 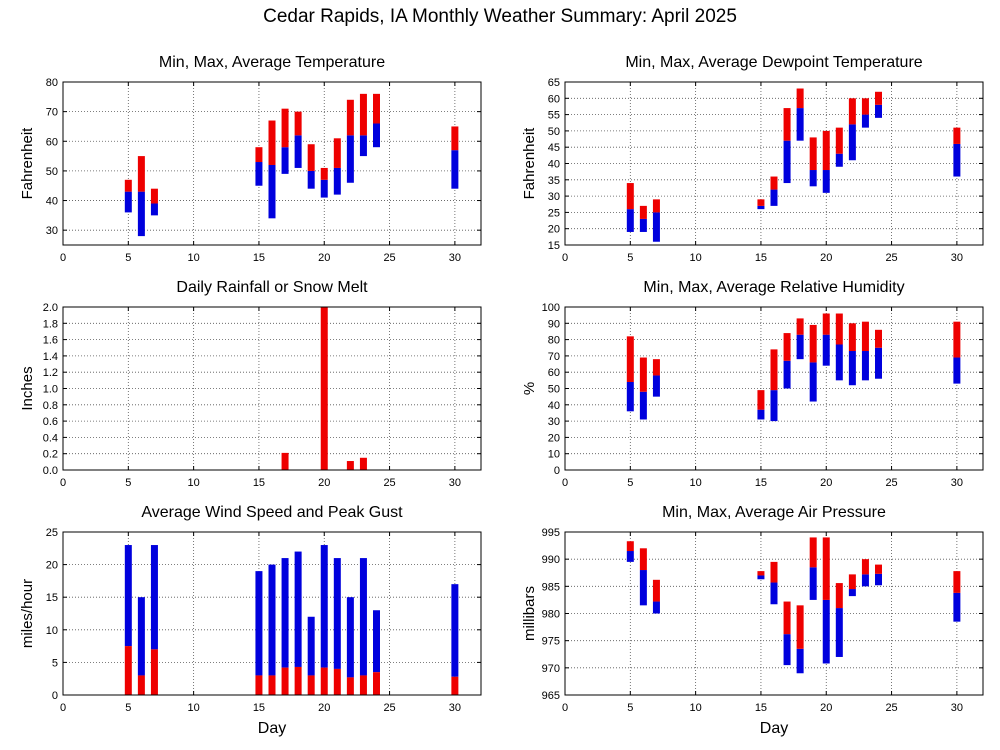 What do you see at coordinates (50, 438) in the screenshot?
I see `y-tick-label: 0.4` at bounding box center [50, 438].